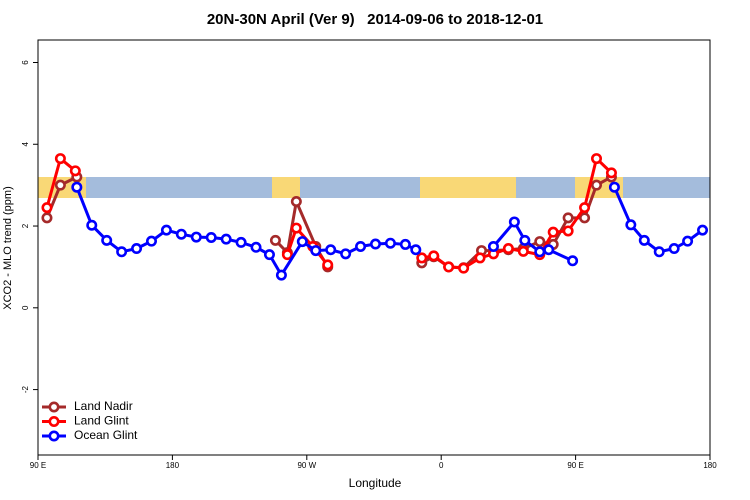 This screenshot has width=750, height=500. I want to click on y-tick-label: 4, so click(25, 143).